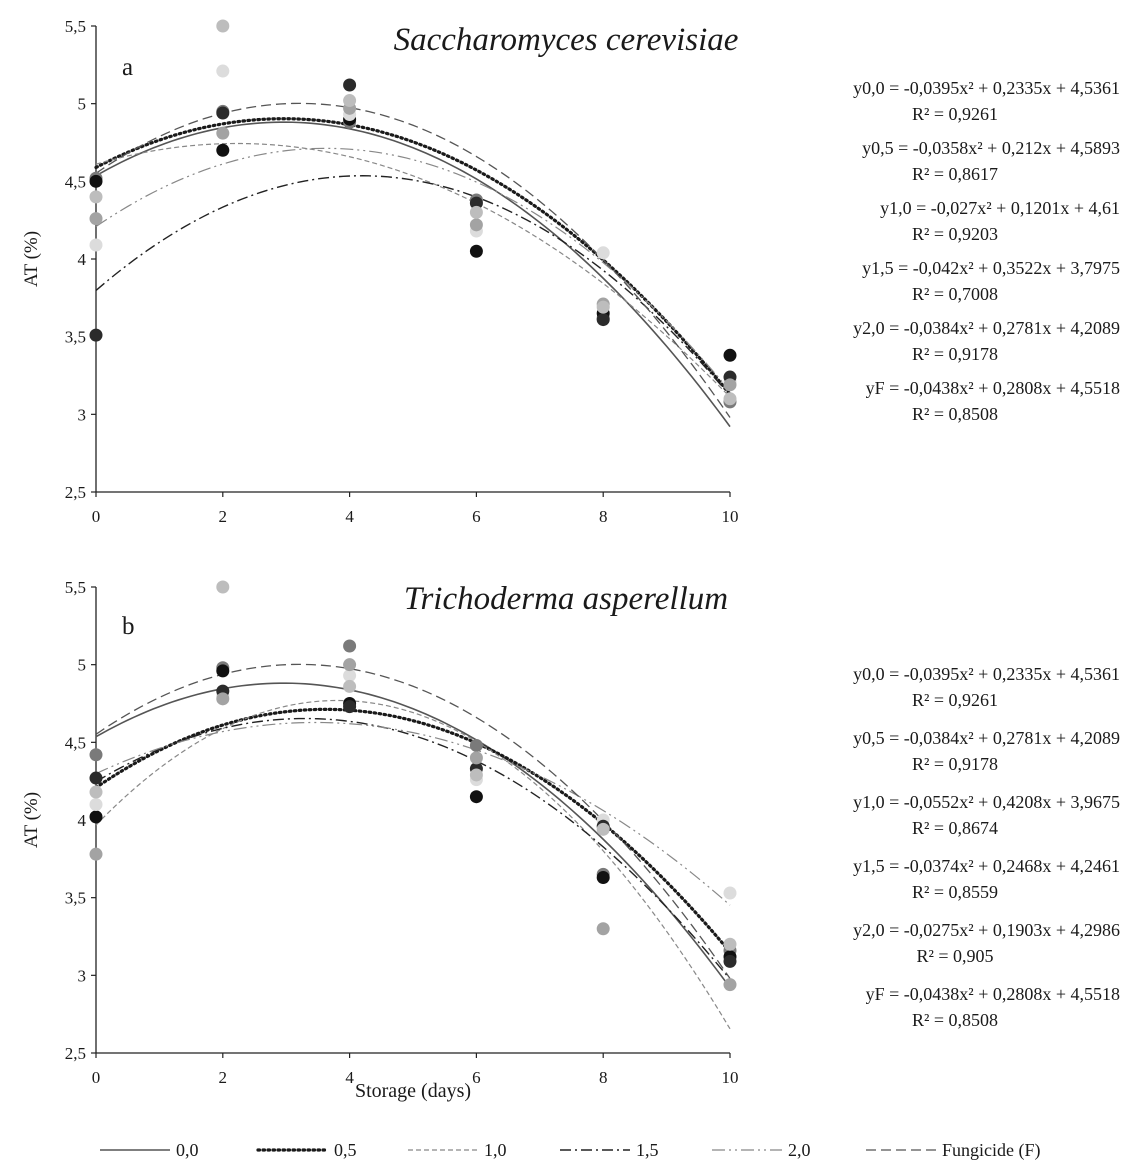  What do you see at coordinates (128, 626) in the screenshot?
I see `panel-label: b` at bounding box center [128, 626].